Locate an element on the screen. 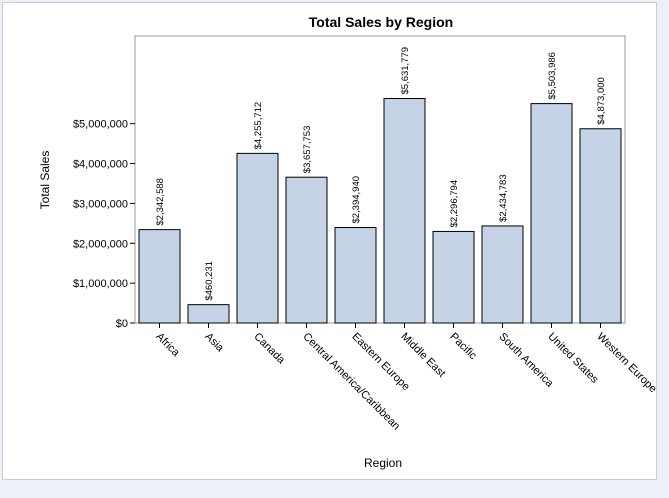 Image resolution: width=669 pixels, height=498 pixels. x-tick-label: Middle East is located at coordinates (422, 355).